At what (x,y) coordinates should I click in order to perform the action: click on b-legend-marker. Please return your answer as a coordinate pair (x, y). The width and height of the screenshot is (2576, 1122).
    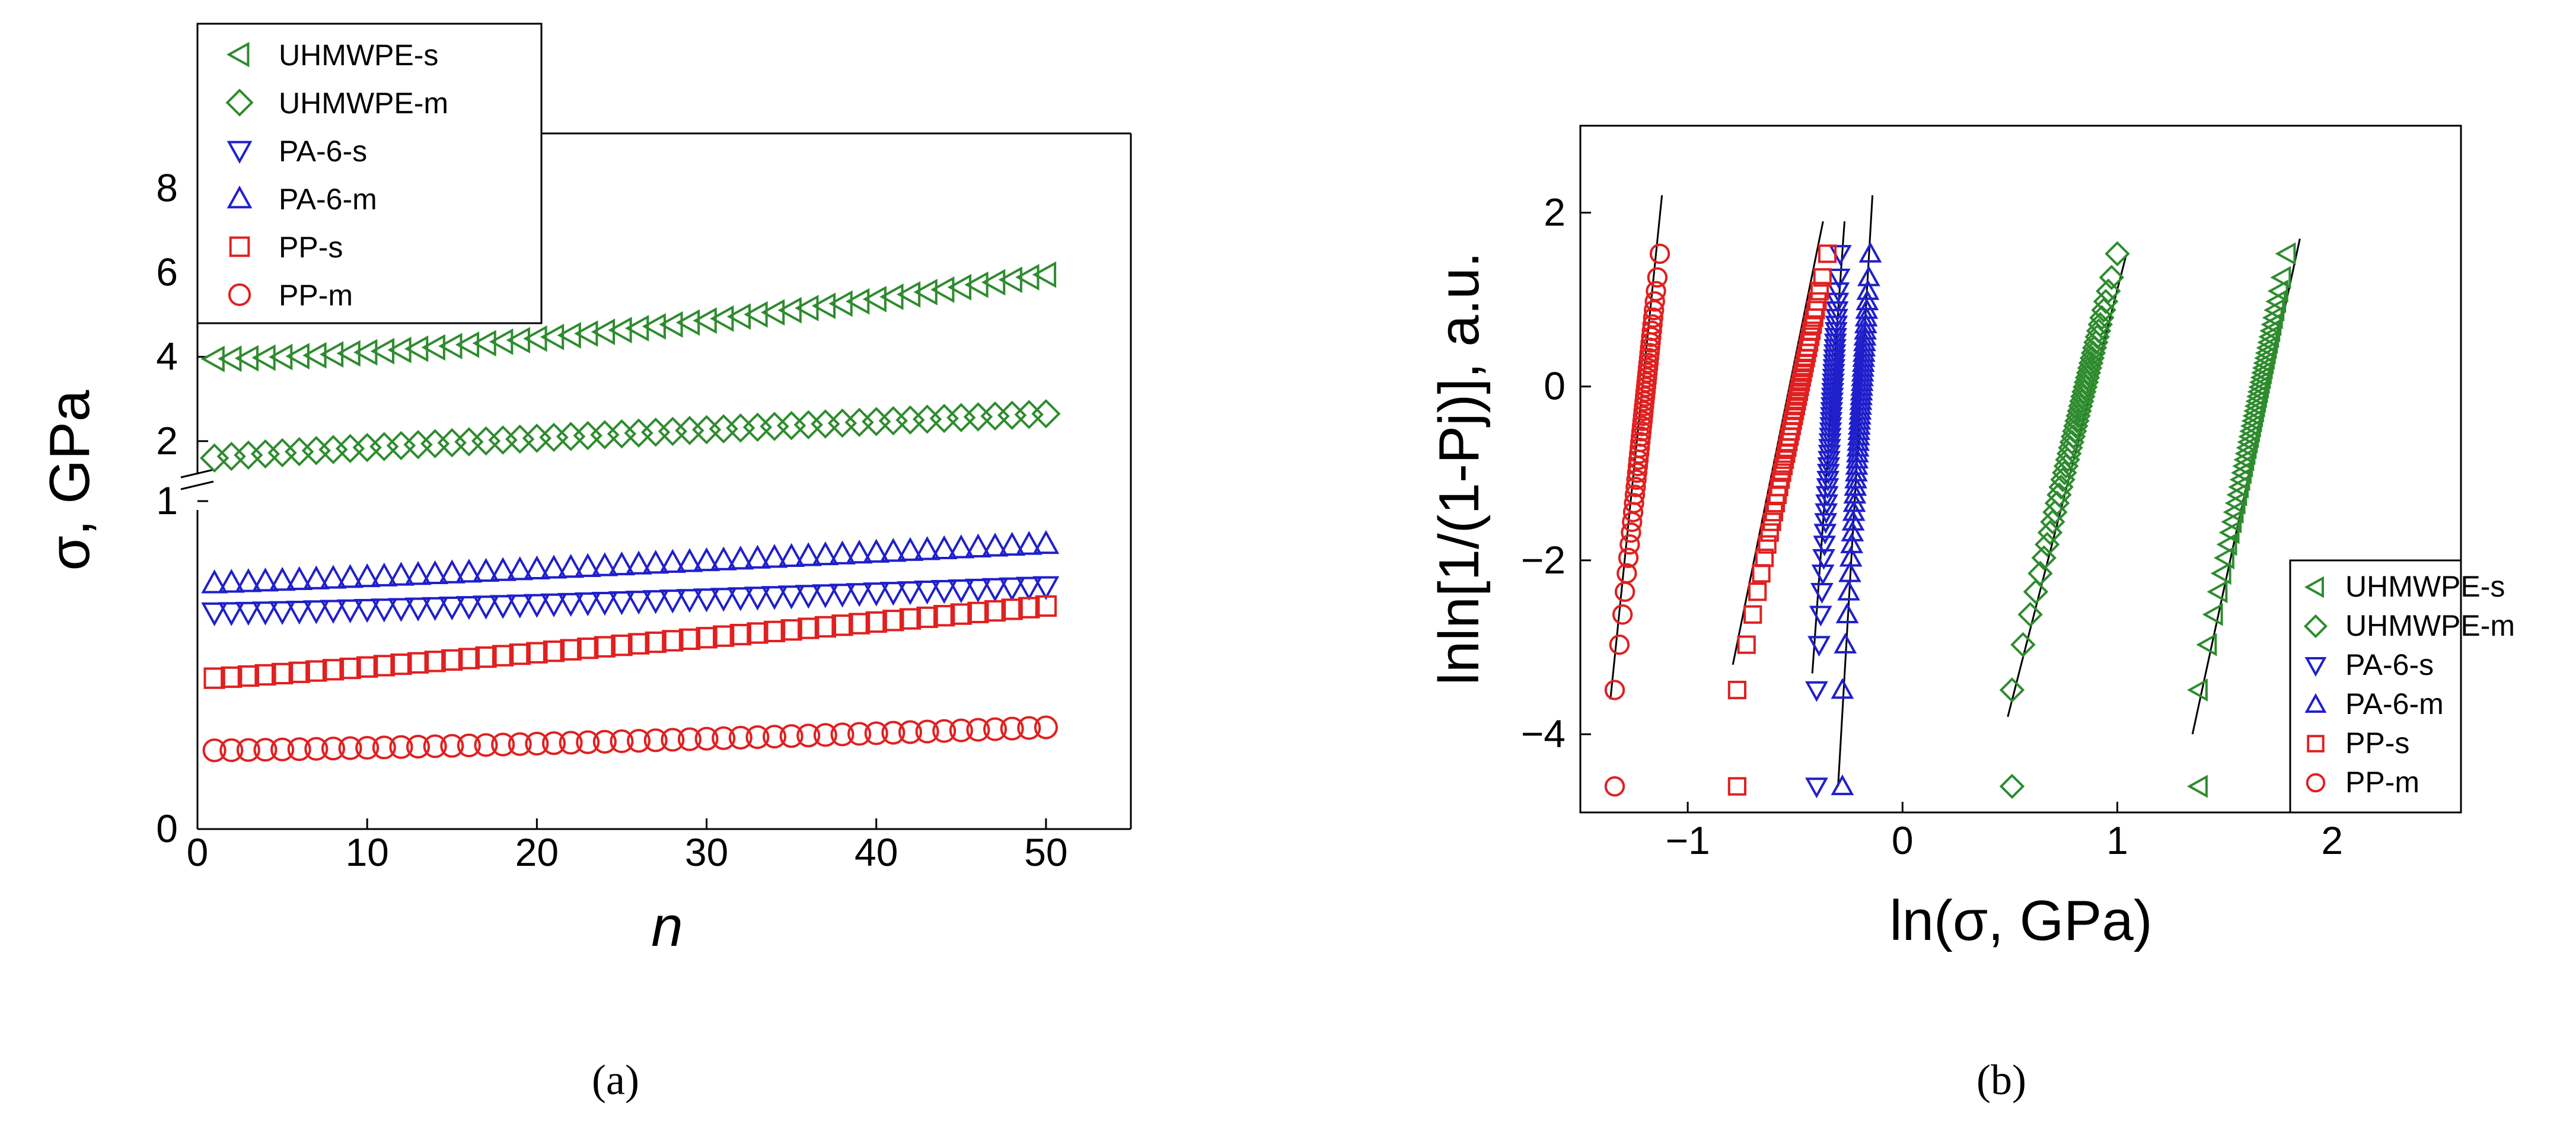
    Looking at the image, I should click on (2316, 783).